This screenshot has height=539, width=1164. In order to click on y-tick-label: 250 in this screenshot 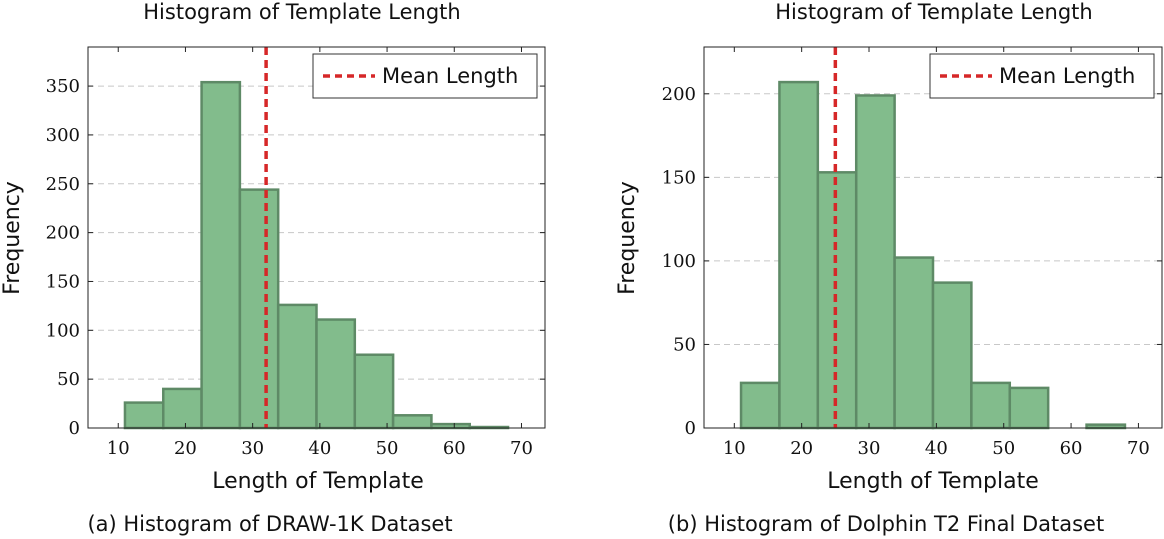, I will do `click(63, 184)`.